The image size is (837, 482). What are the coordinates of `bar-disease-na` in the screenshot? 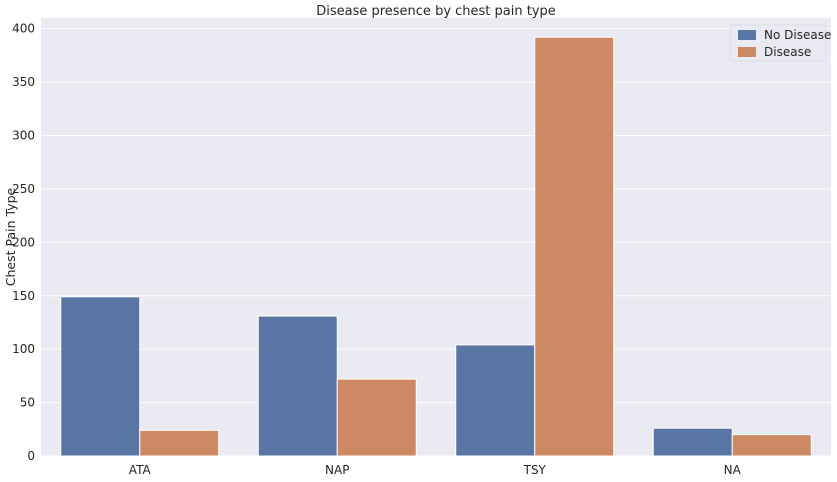 It's located at (771, 445).